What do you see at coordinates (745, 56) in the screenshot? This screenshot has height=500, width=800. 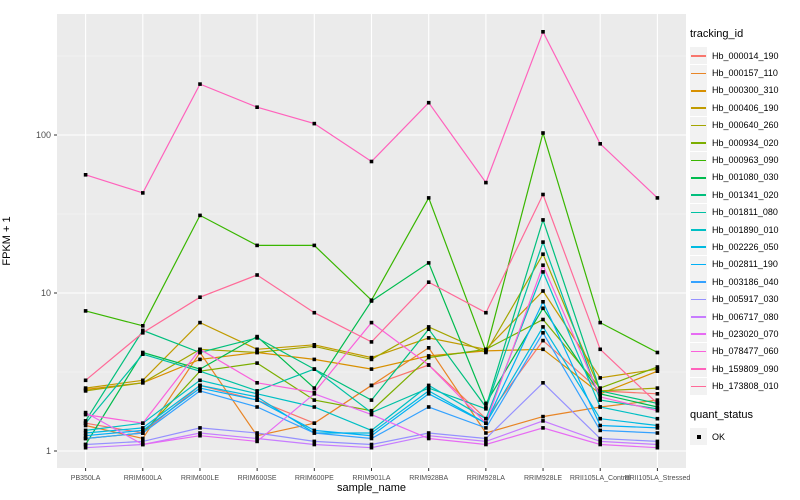 I see `legend-entry-Hb_000014_190: Hb_000014_190` at bounding box center [745, 56].